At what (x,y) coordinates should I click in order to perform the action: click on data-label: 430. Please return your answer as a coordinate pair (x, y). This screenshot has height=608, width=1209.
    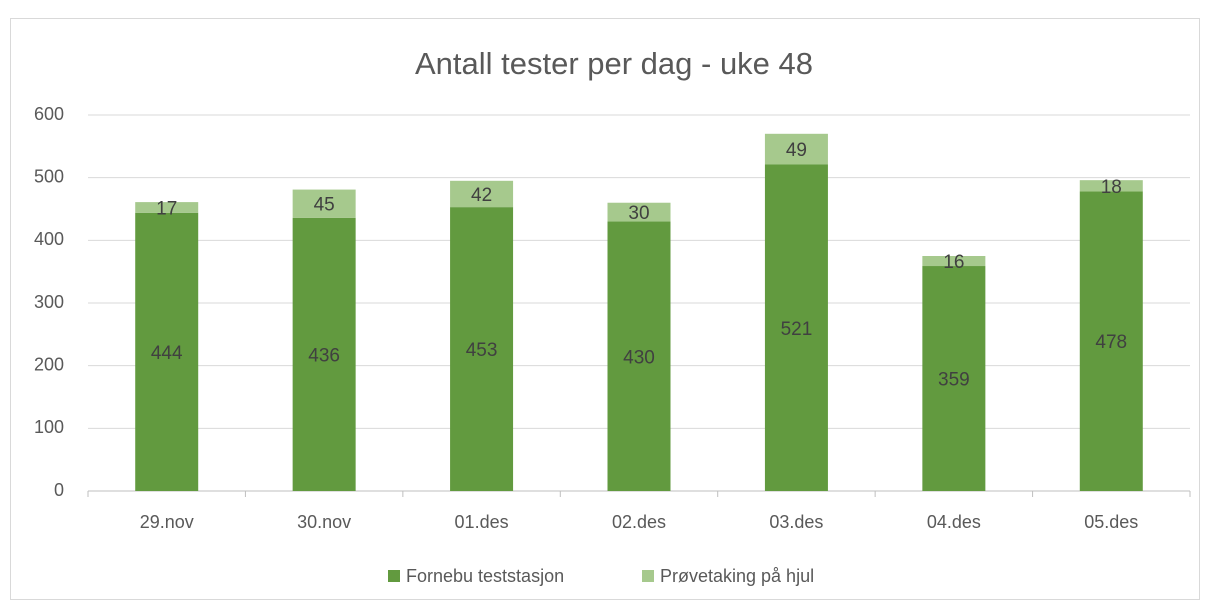
    Looking at the image, I should click on (639, 357).